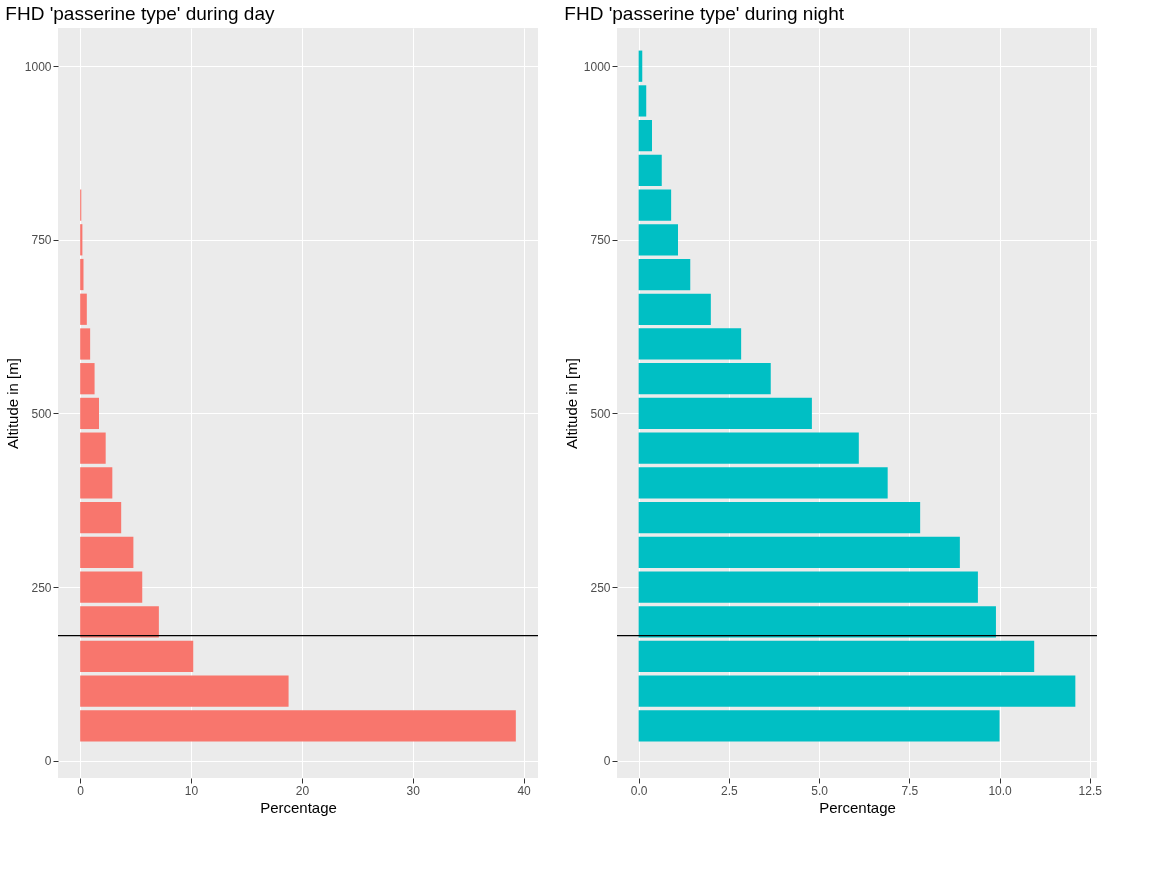  What do you see at coordinates (820, 790) in the screenshot?
I see `x-tick-label: 5.0` at bounding box center [820, 790].